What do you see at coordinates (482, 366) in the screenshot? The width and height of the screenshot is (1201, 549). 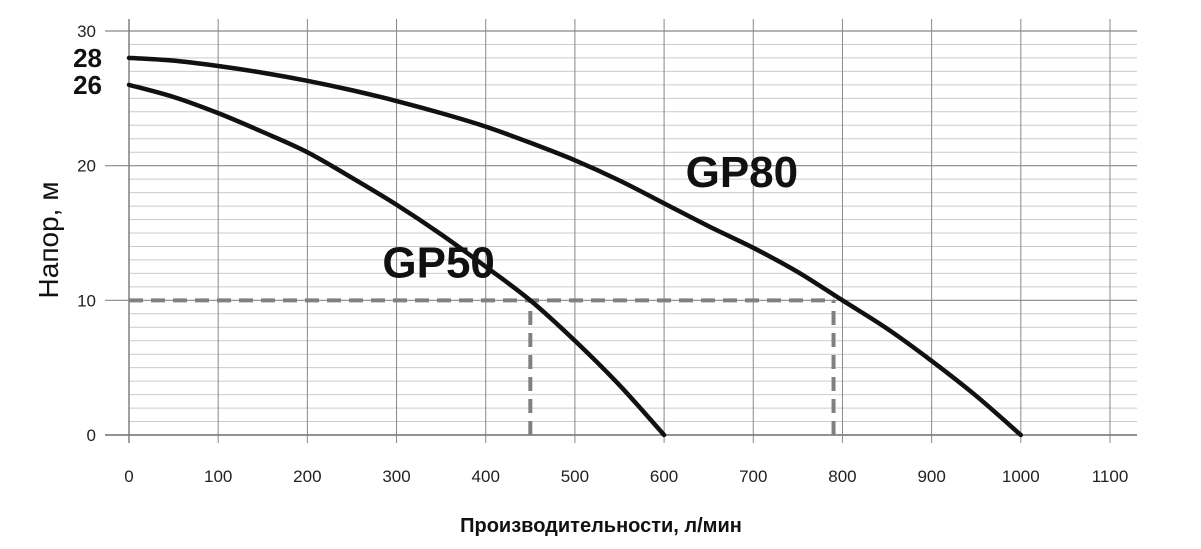 I see `dashed-guides` at bounding box center [482, 366].